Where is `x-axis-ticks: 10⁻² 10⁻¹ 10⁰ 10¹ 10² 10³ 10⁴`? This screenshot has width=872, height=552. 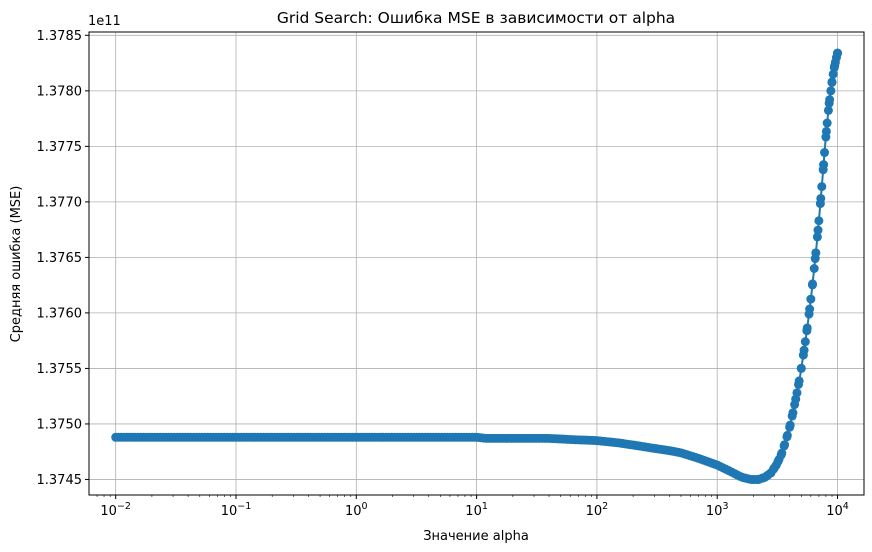
x-axis-ticks: 10⁻² 10⁻¹ 10⁰ 10¹ 10² 10³ 10⁴ is located at coordinates (472, 507).